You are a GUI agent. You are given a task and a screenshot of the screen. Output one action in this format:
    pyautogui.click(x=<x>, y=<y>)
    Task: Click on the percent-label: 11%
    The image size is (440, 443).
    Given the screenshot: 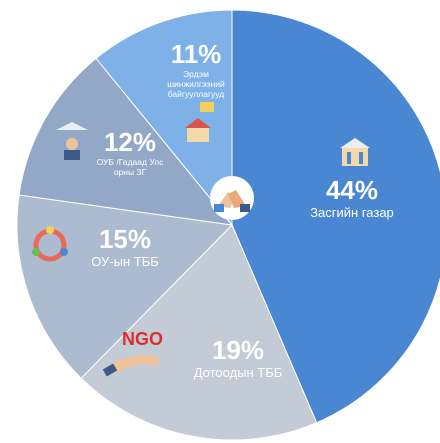 What is the action you would take?
    pyautogui.click(x=196, y=54)
    